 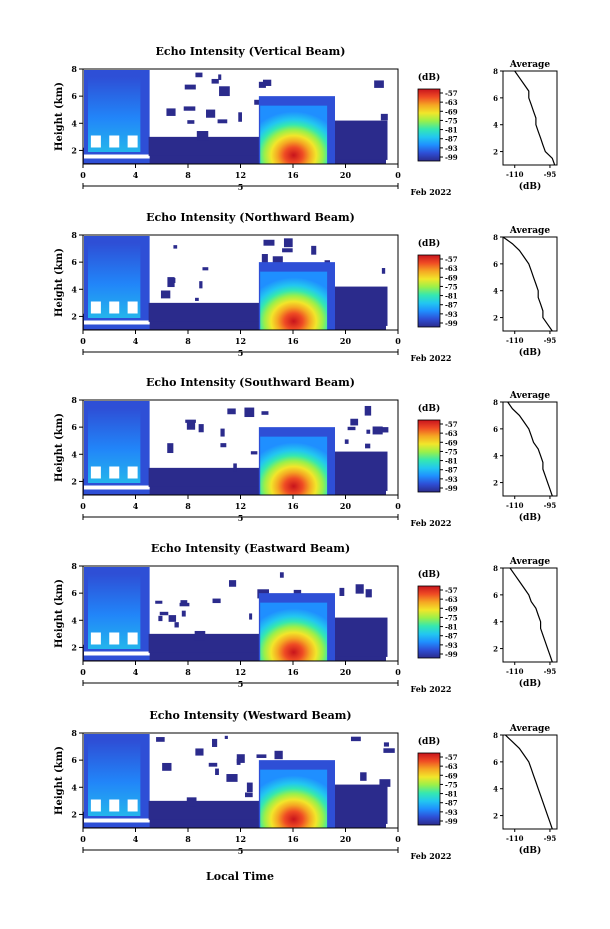 What do you see at coordinates (550, 838) in the screenshot?
I see `profile-x-tick-label: -95` at bounding box center [550, 838].